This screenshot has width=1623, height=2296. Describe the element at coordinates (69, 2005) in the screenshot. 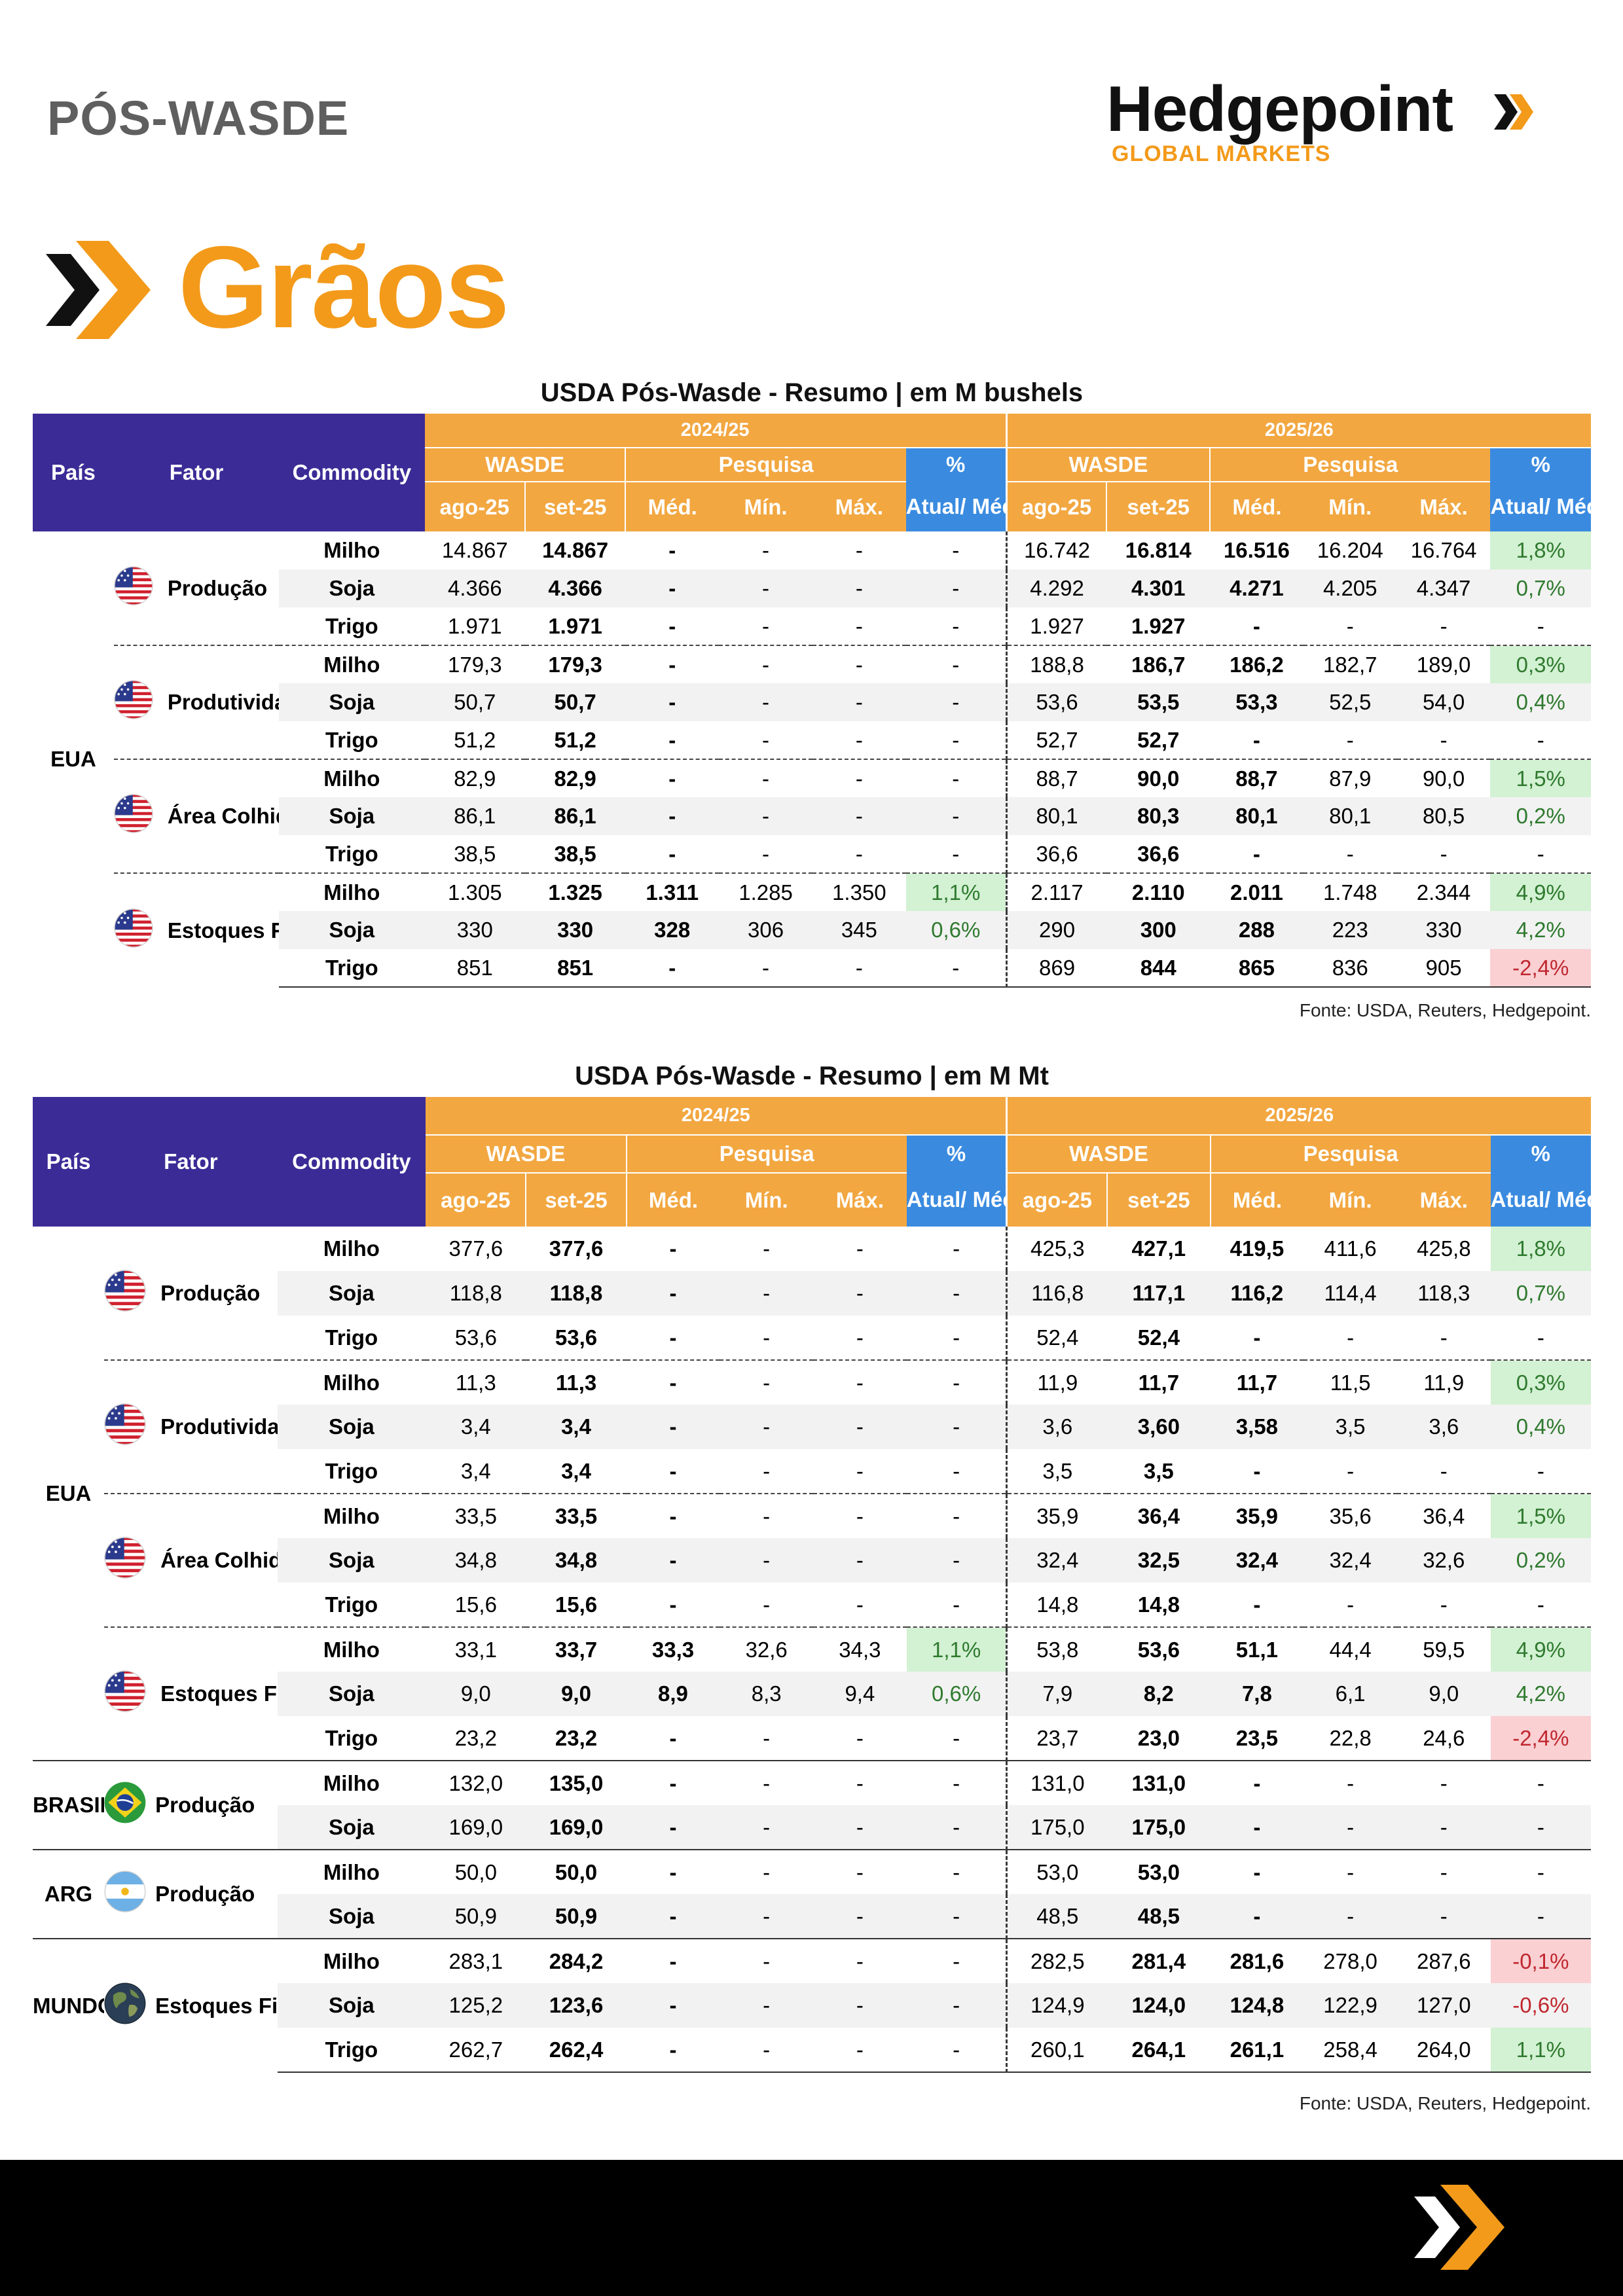

I see `country-cell: MUNDO` at that location.